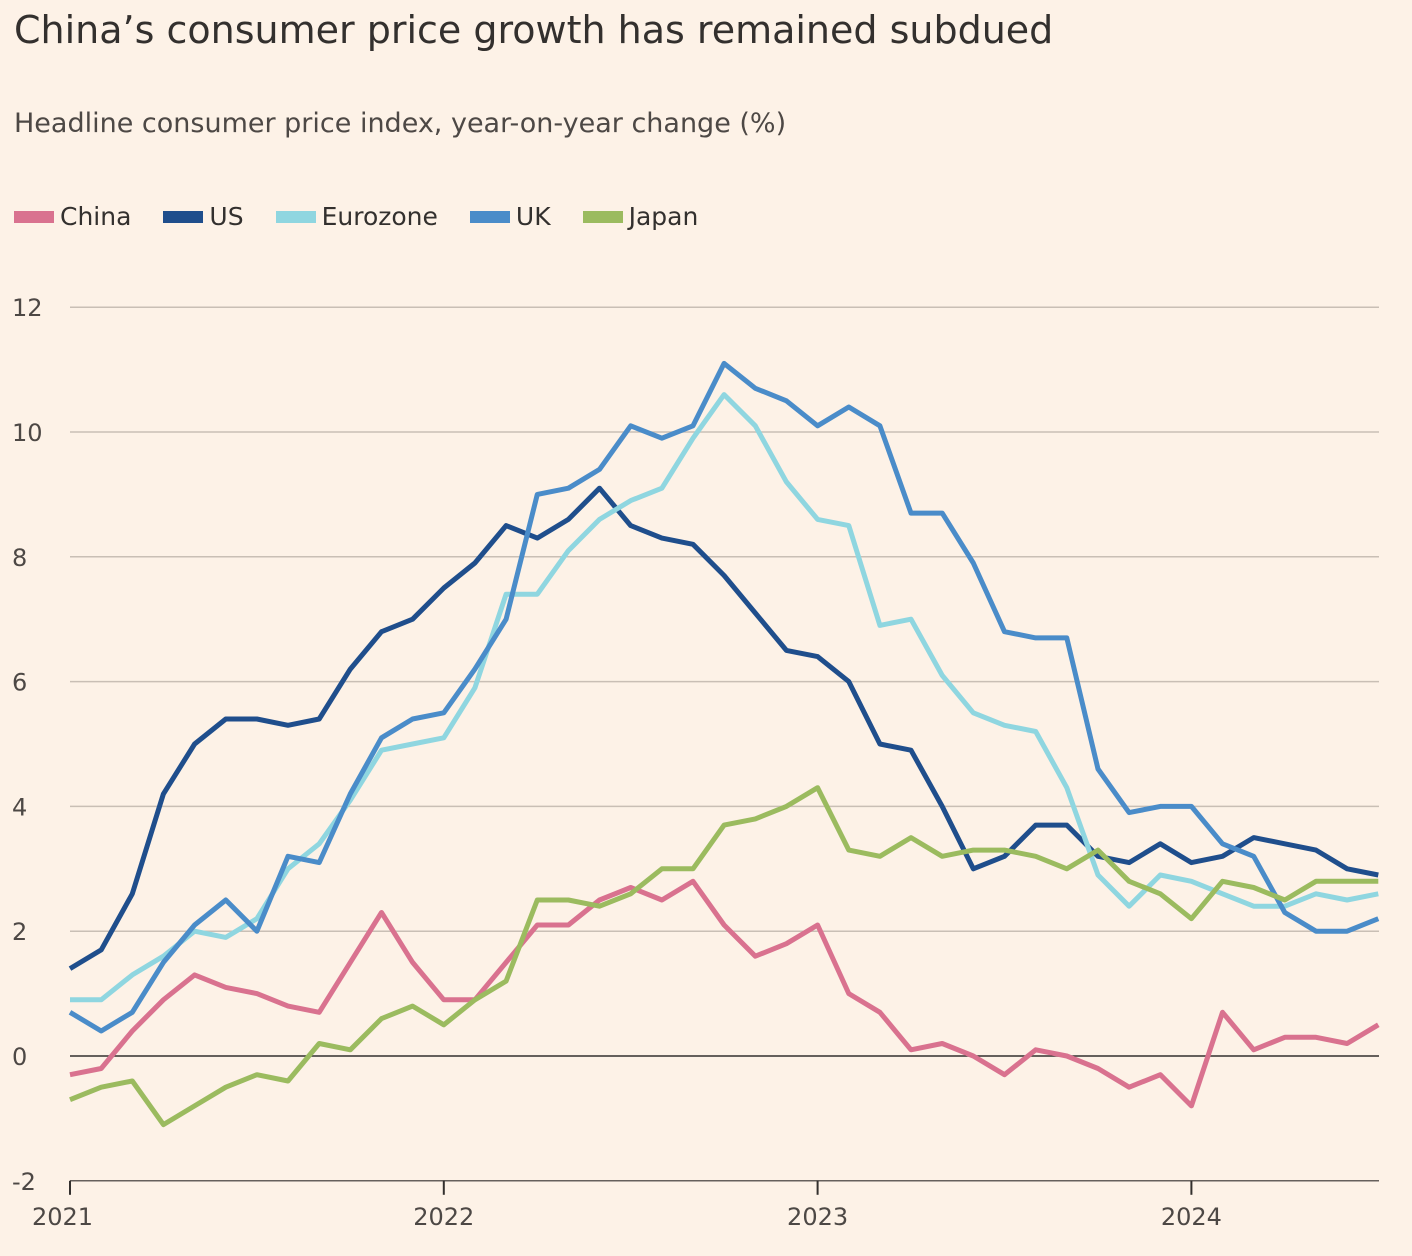 This screenshot has height=1256, width=1412. Describe the element at coordinates (96, 216) in the screenshot. I see `legend-label: China` at that location.